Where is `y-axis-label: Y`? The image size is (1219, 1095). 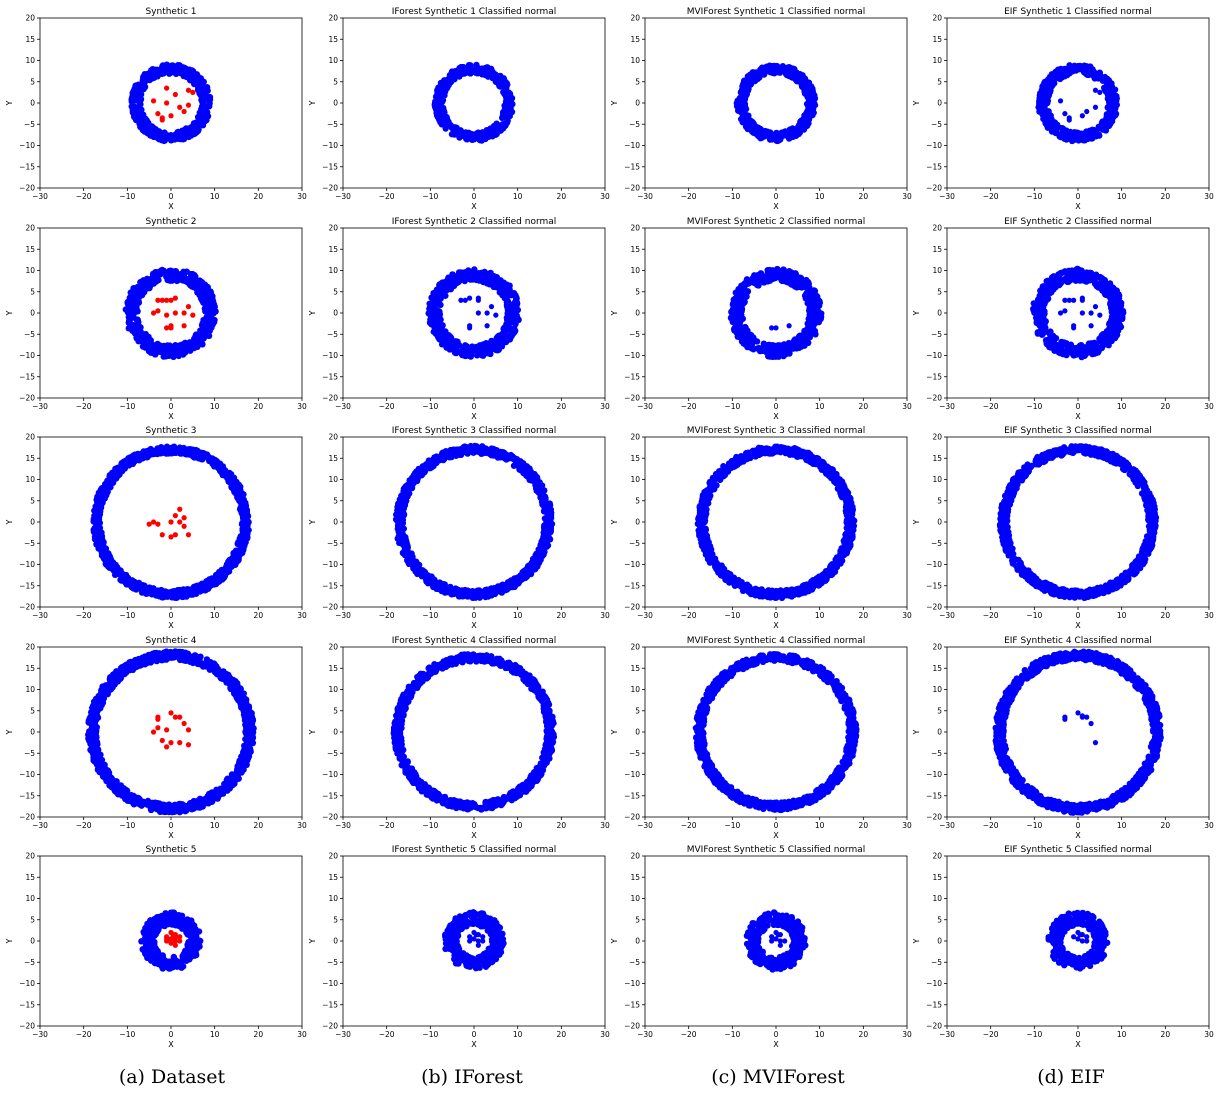
y-axis-label: Y is located at coordinates (614, 313).